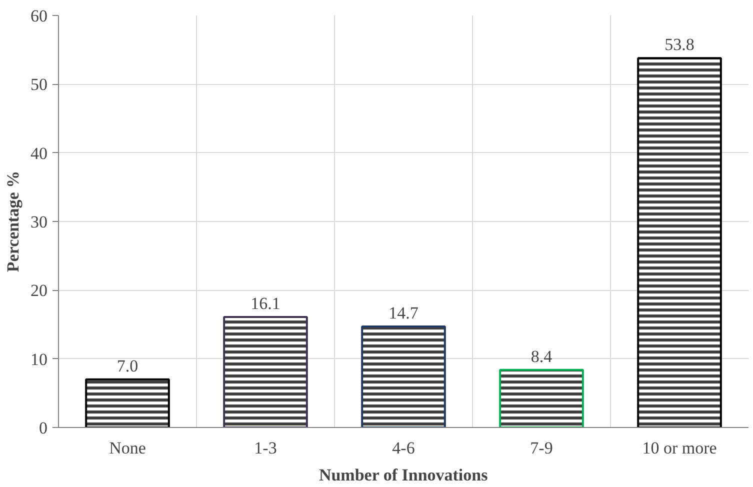  Describe the element at coordinates (39, 222) in the screenshot. I see `y-tick-label: 30` at that location.